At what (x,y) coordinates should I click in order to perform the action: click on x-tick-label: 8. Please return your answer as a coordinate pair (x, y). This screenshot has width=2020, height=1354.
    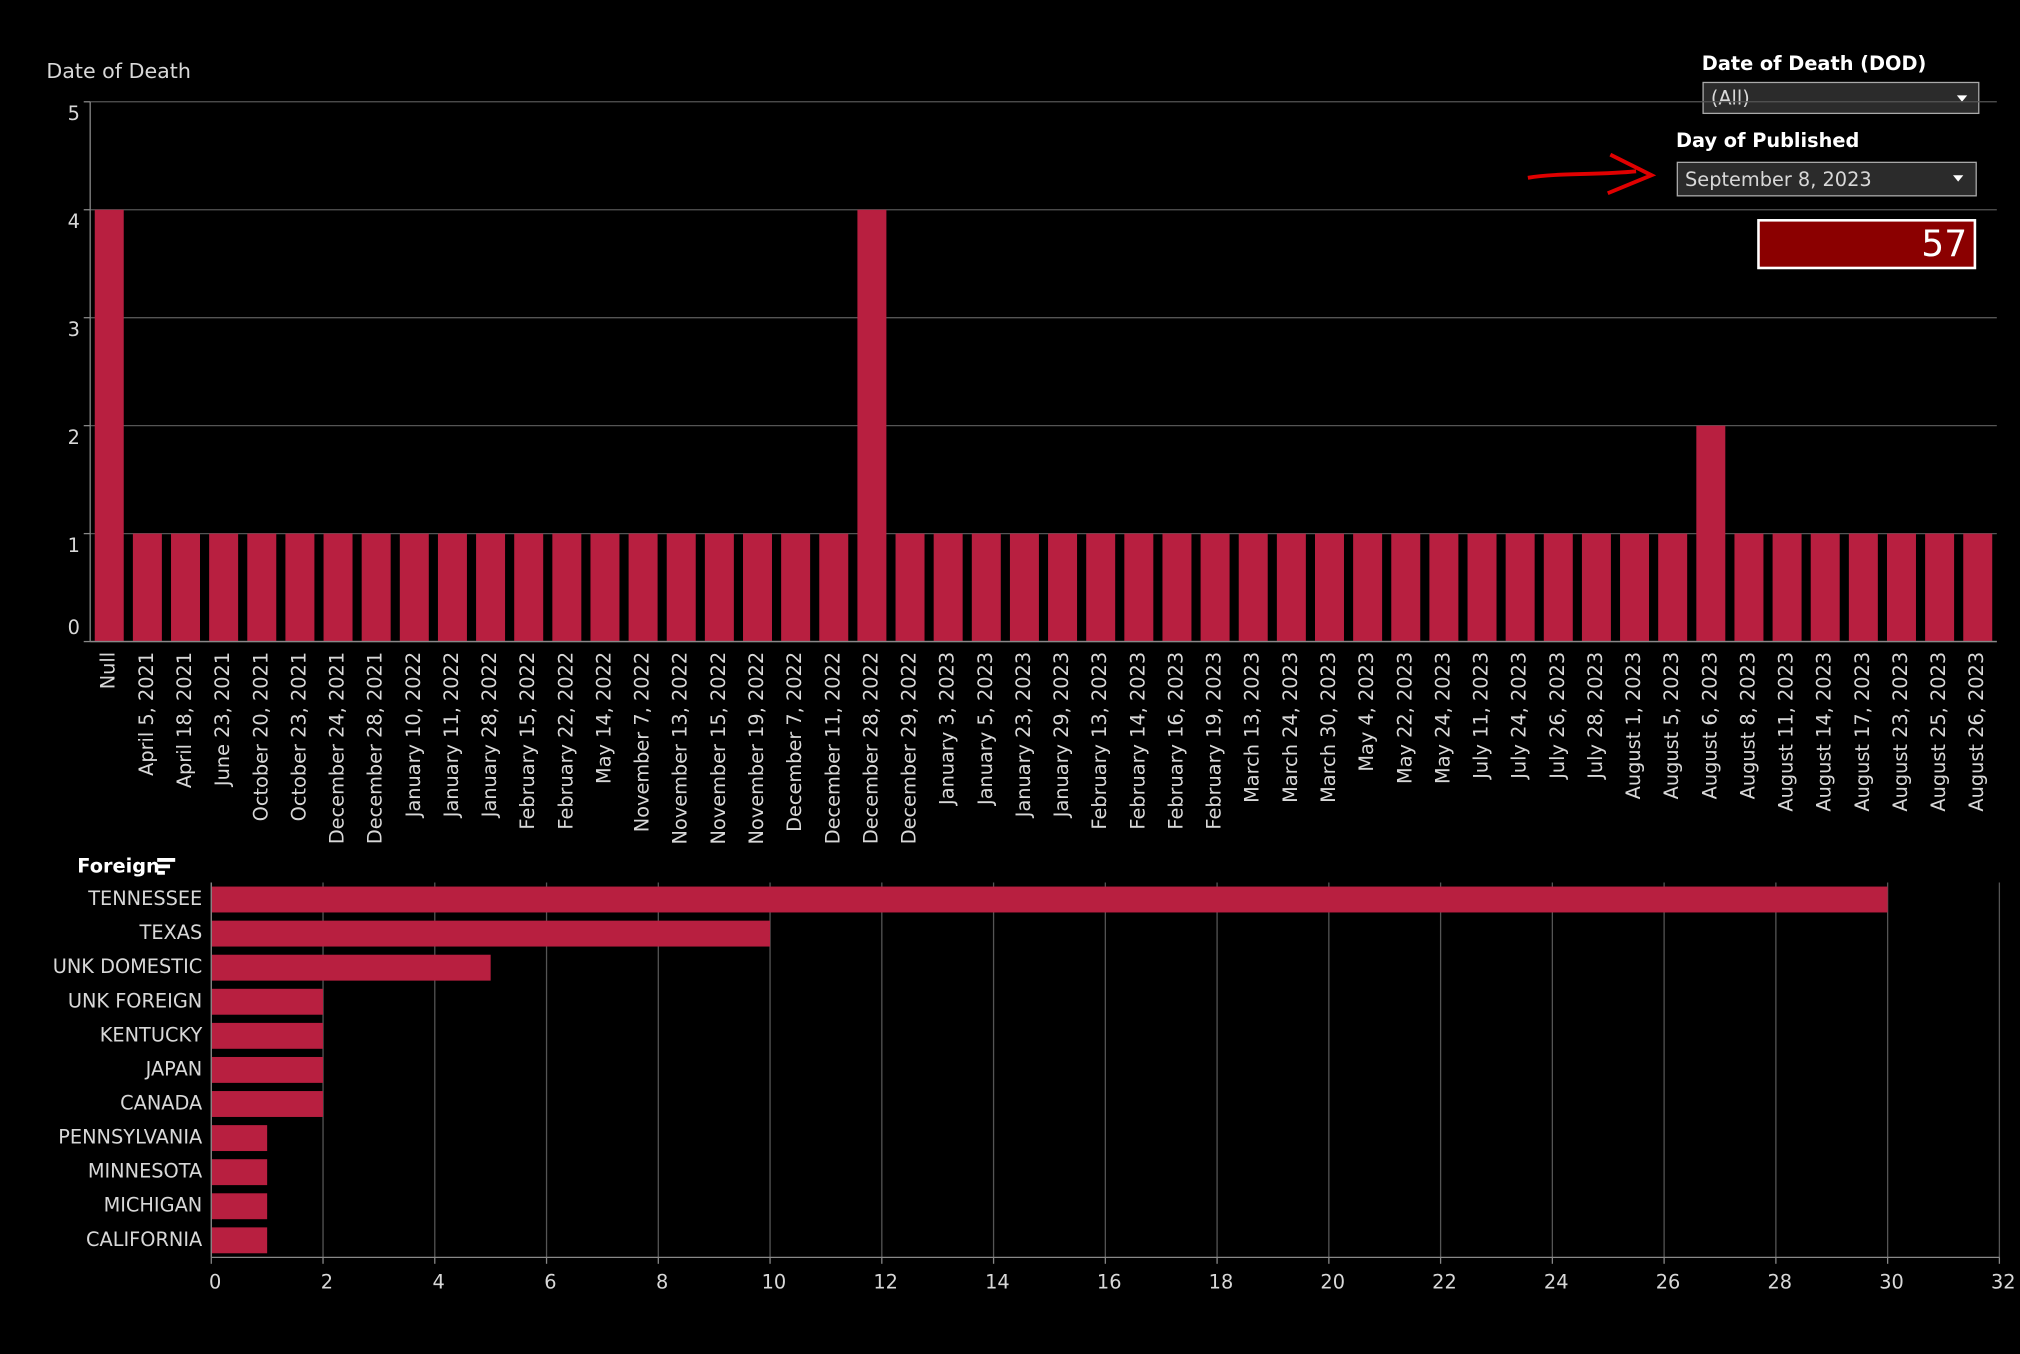
    Looking at the image, I should click on (662, 1282).